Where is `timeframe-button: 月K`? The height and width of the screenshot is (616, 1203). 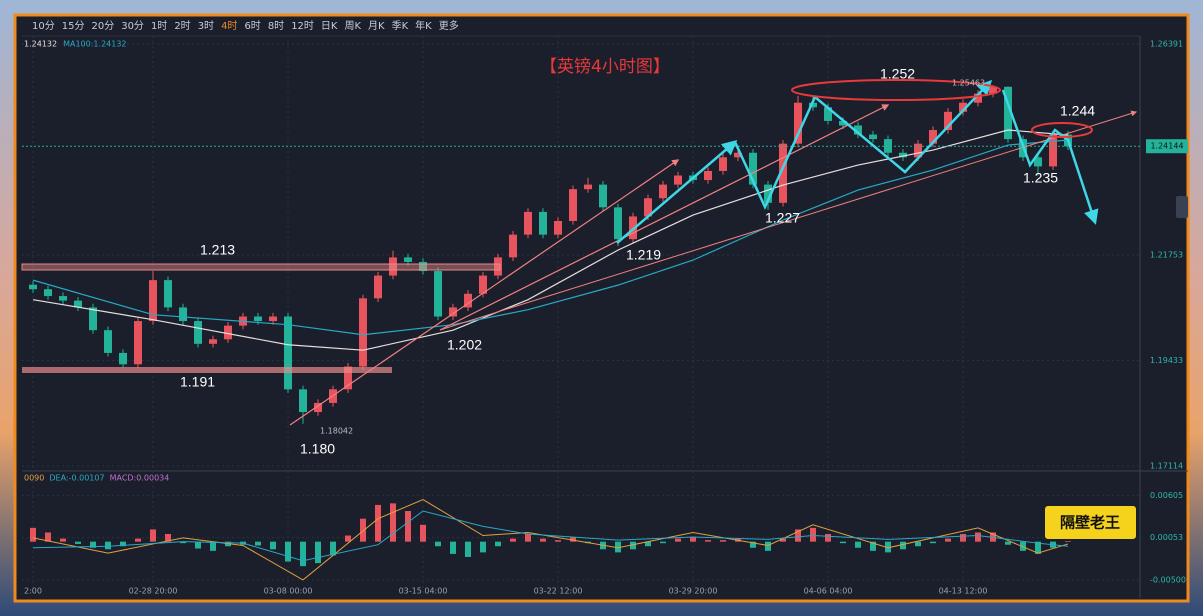 timeframe-button: 月K is located at coordinates (376, 26).